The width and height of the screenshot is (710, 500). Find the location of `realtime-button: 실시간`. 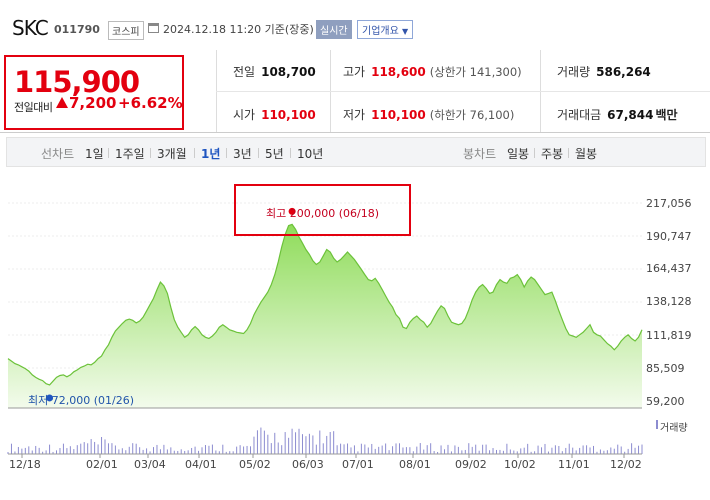

realtime-button: 실시간 is located at coordinates (334, 29).